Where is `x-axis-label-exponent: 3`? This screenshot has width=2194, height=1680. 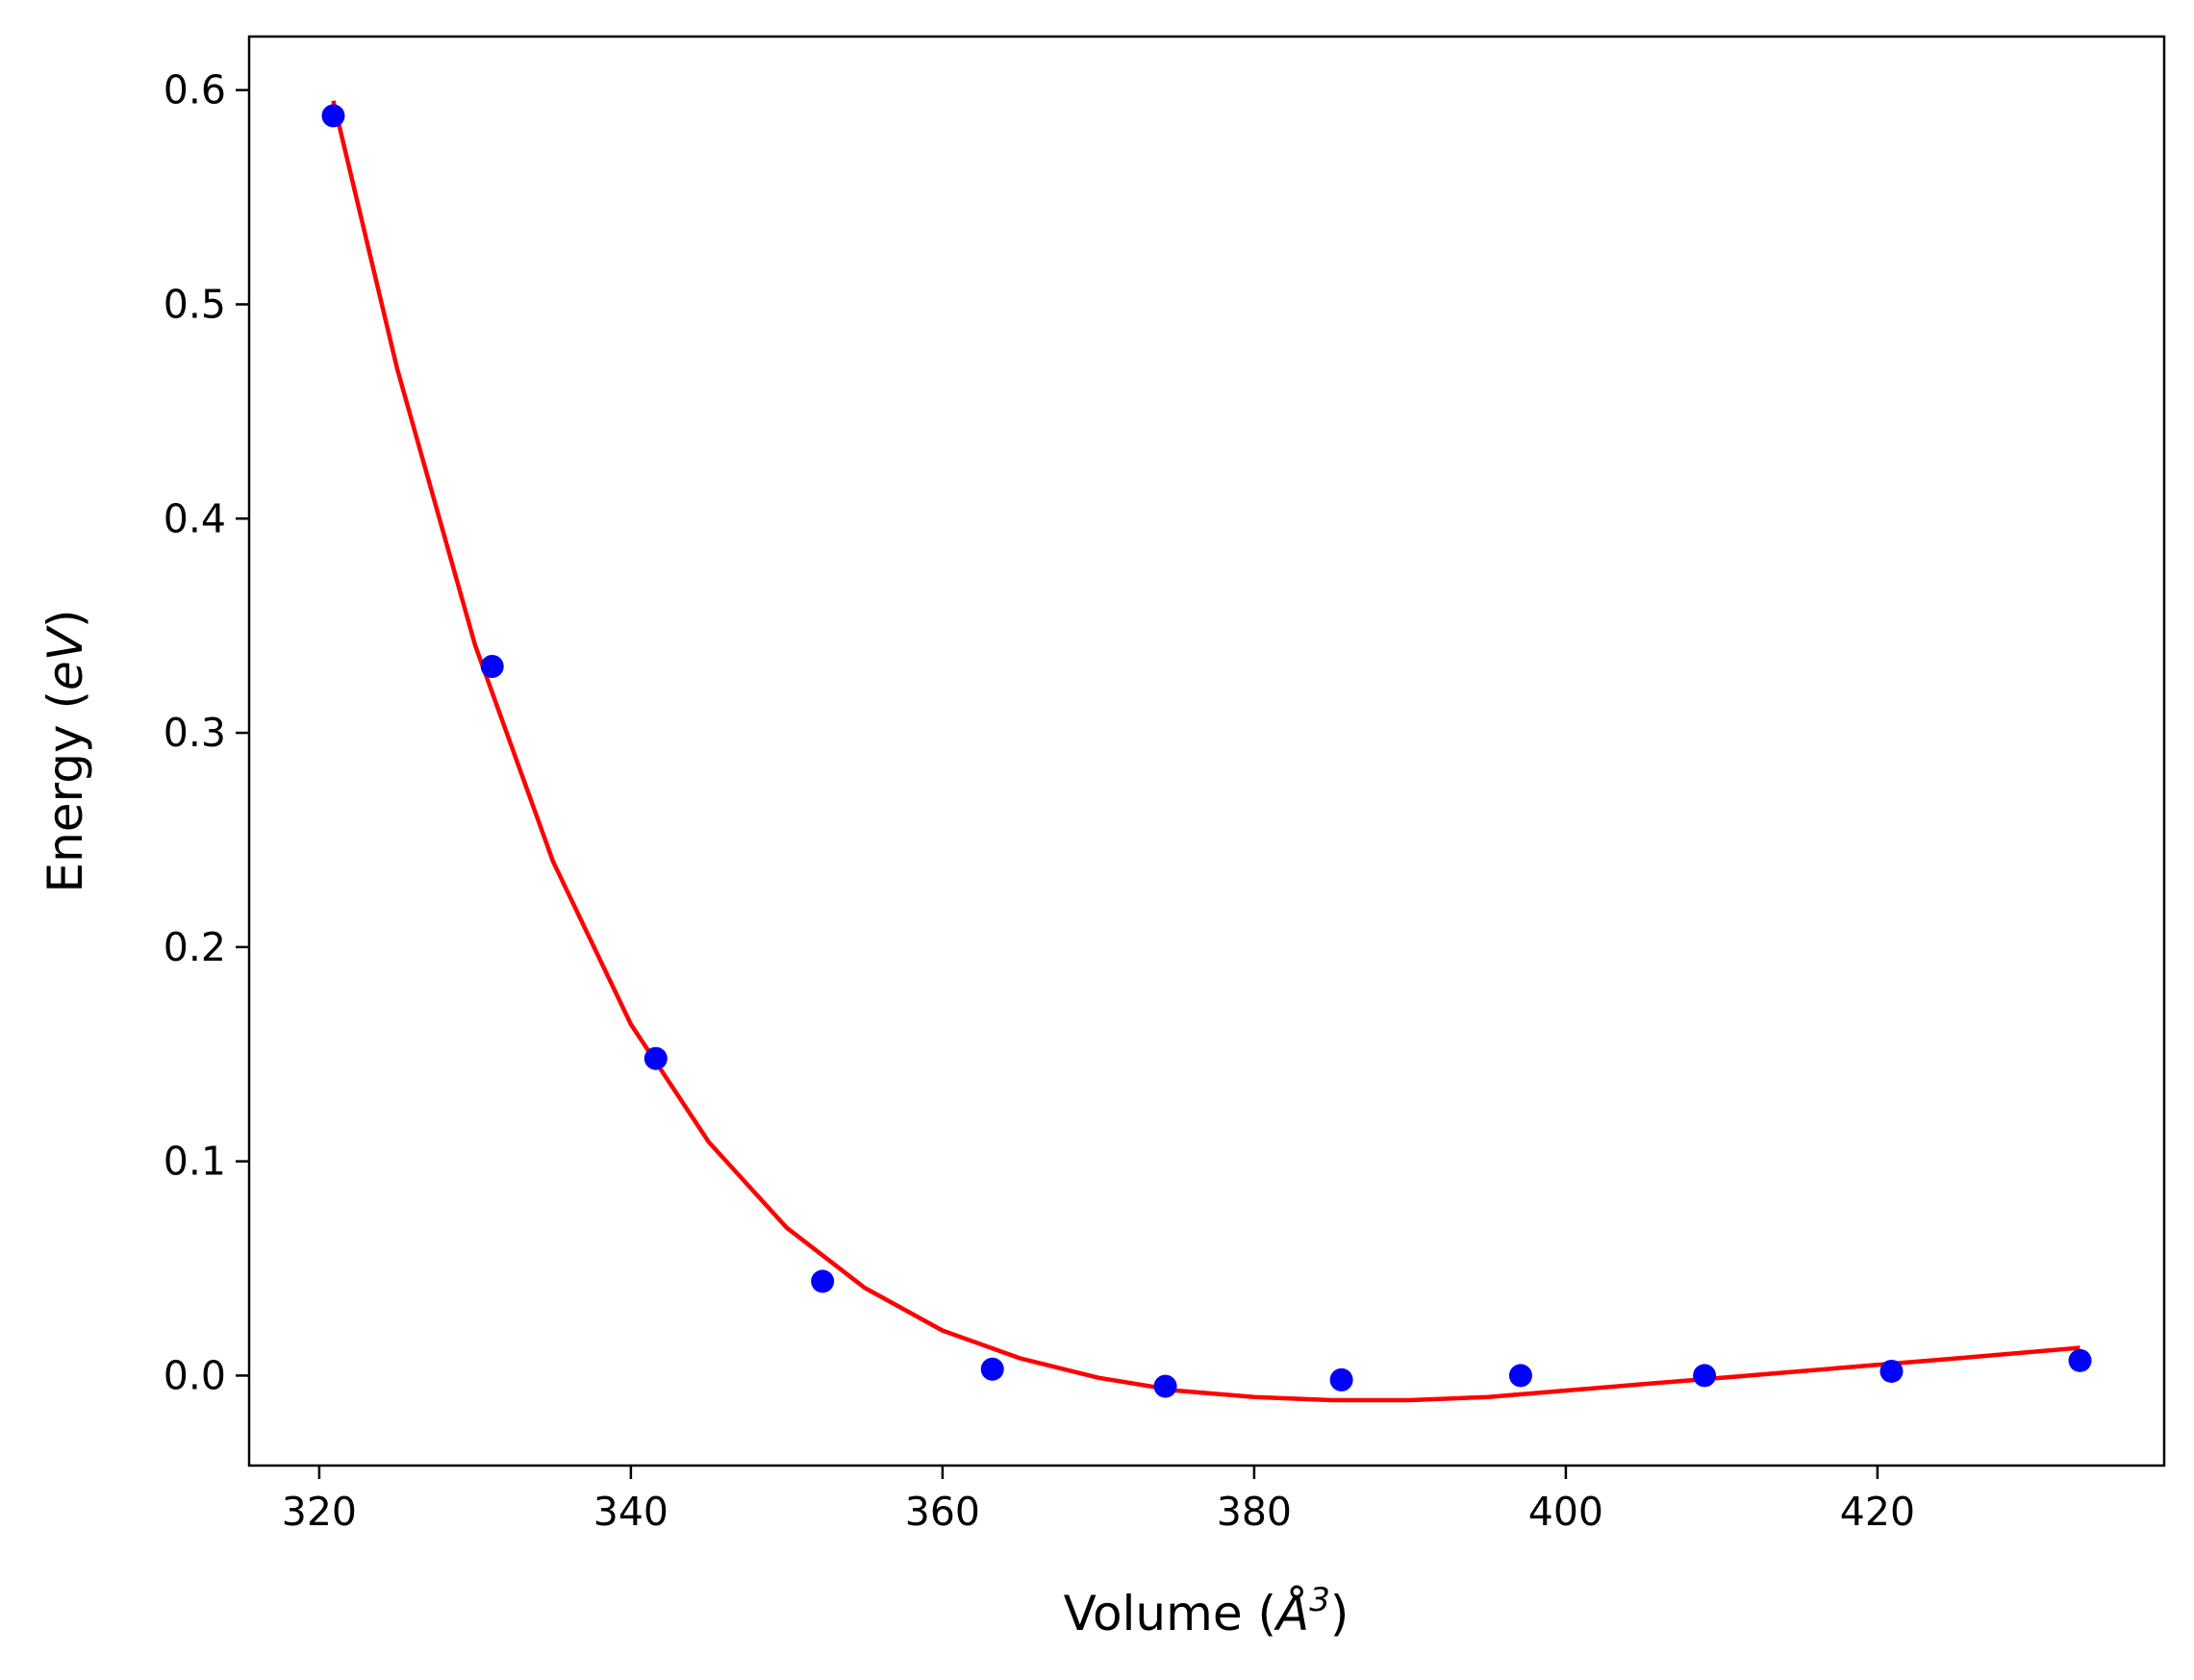
x-axis-label-exponent: 3 is located at coordinates (1319, 1600).